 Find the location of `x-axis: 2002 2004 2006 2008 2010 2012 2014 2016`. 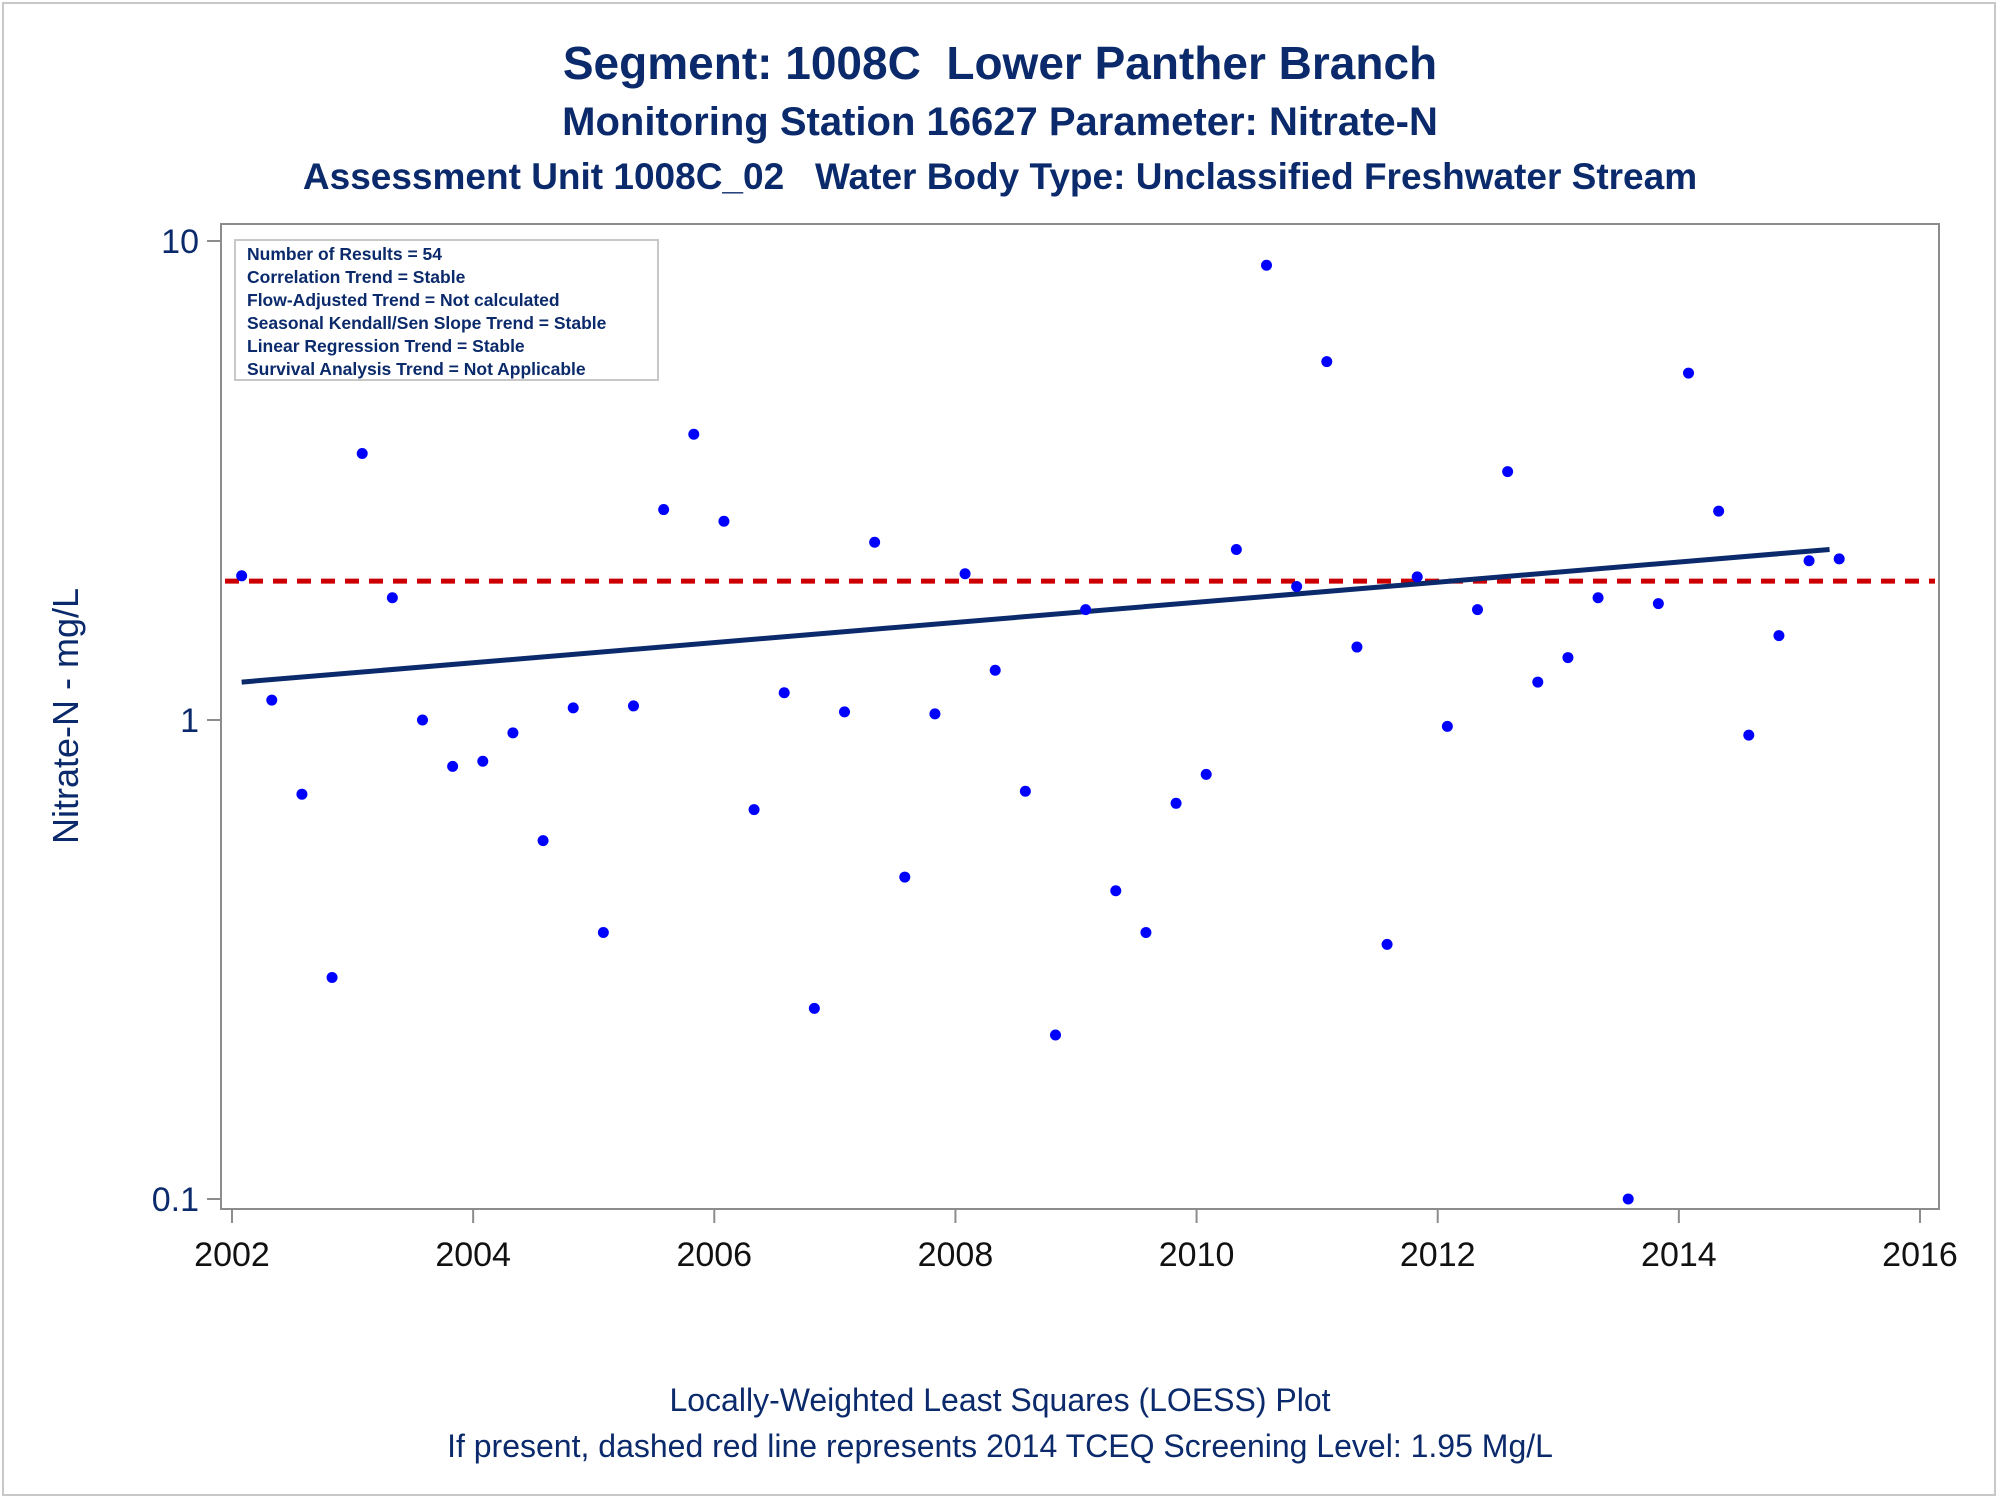

x-axis: 2002 2004 2006 2008 2010 2012 2014 2016 is located at coordinates (1076, 1241).